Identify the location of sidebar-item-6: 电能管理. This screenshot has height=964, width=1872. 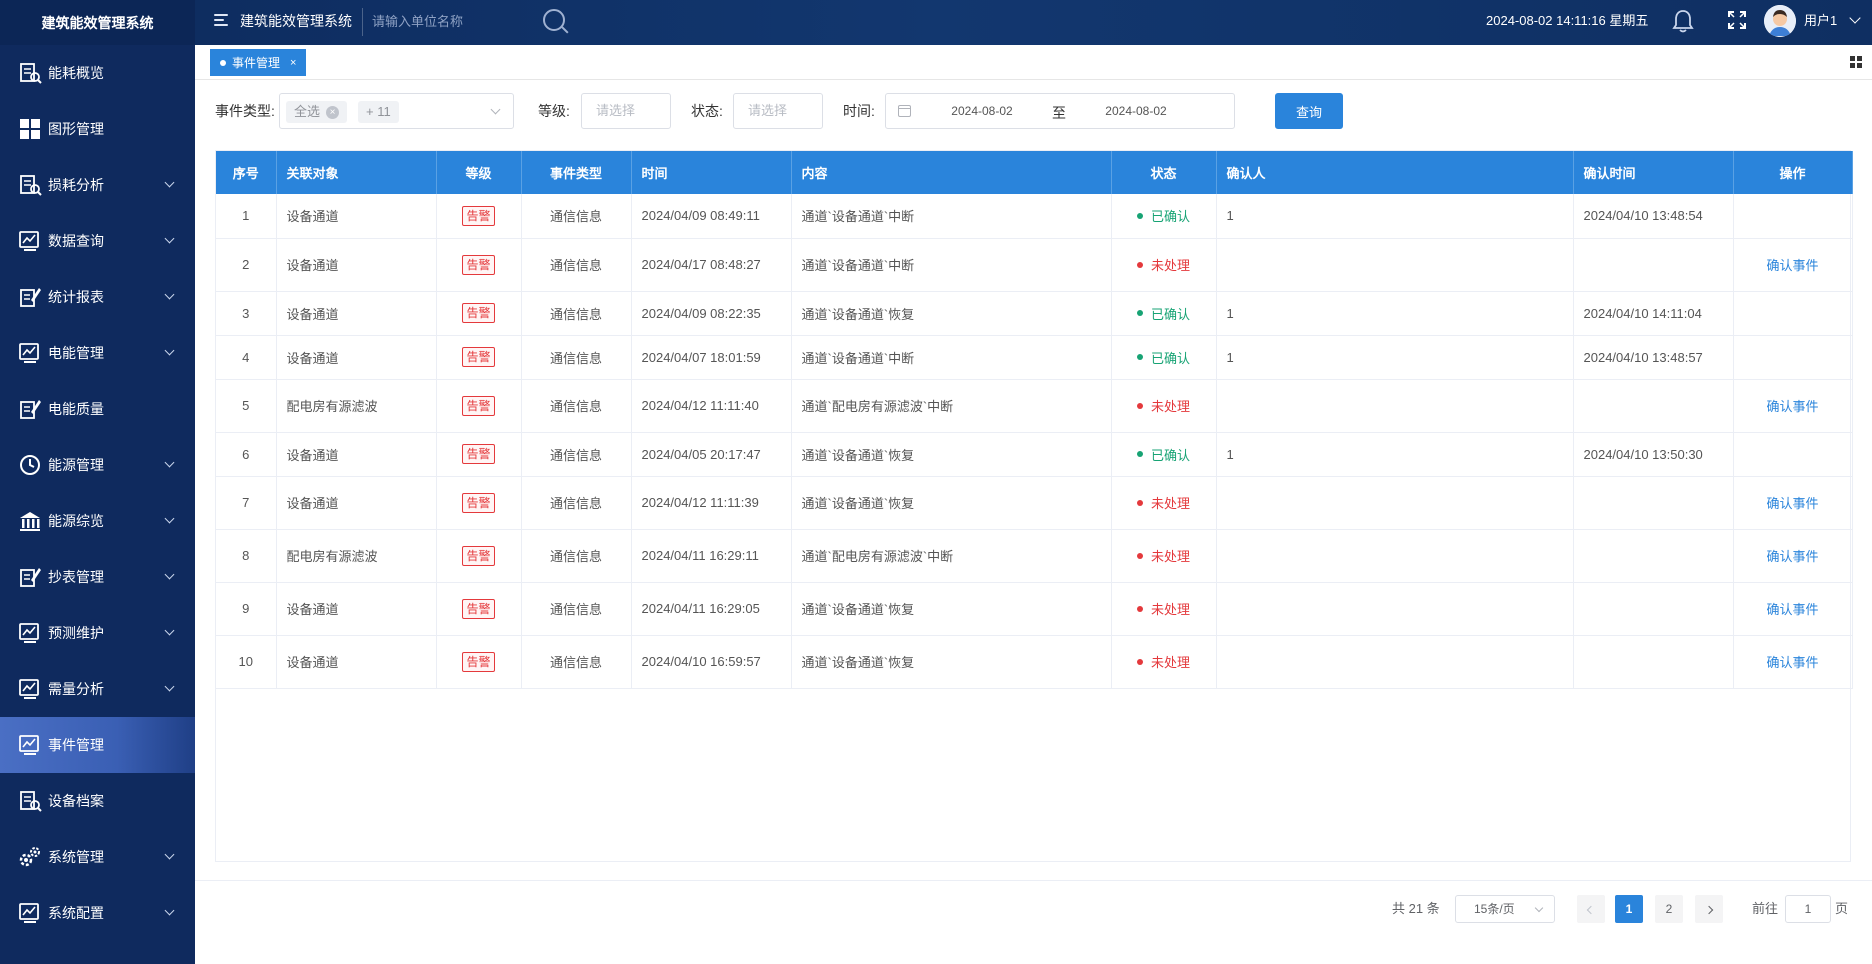
(97, 353).